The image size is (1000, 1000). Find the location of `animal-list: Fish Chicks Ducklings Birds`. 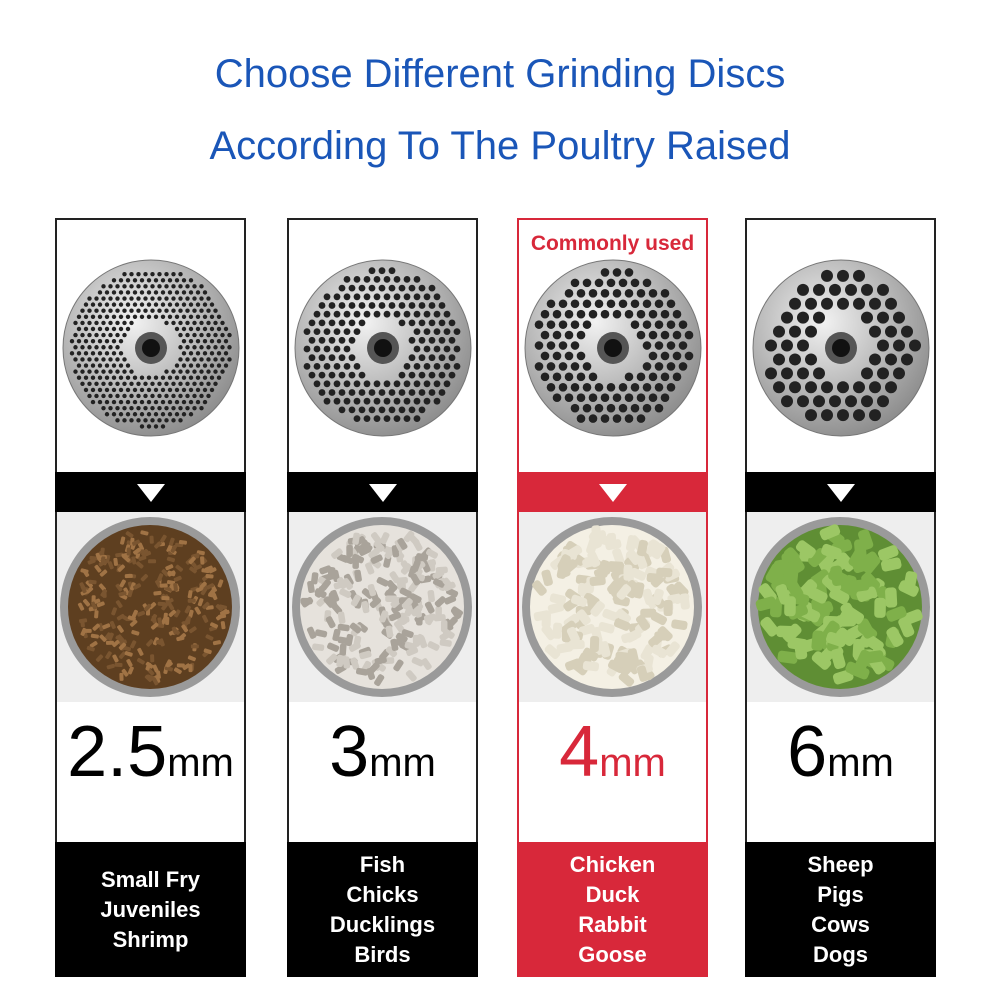

animal-list: Fish Chicks Ducklings Birds is located at coordinates (382, 909).